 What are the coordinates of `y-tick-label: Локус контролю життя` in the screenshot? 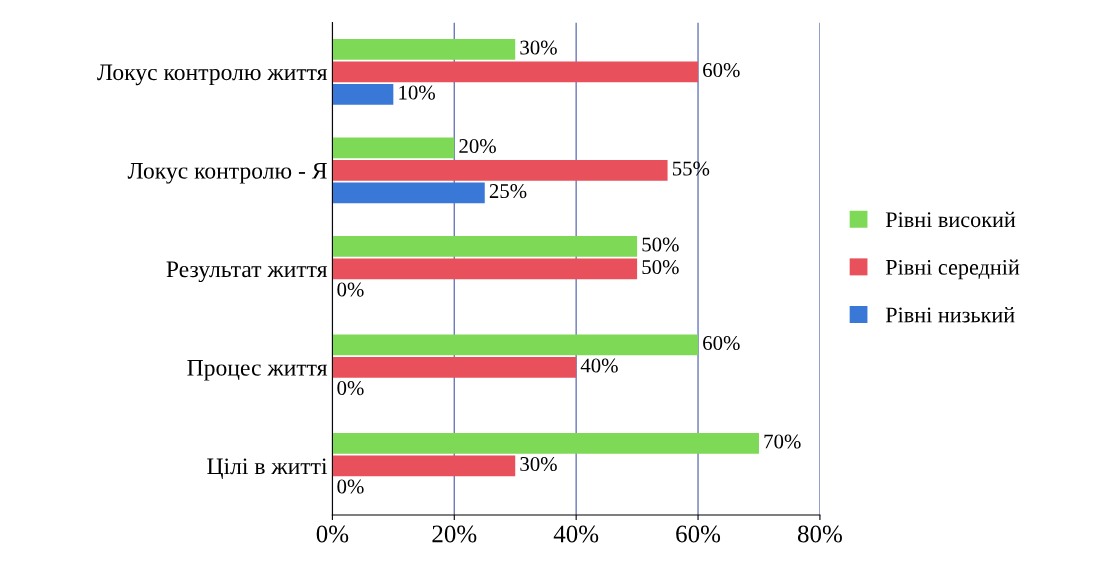 It's located at (212, 75).